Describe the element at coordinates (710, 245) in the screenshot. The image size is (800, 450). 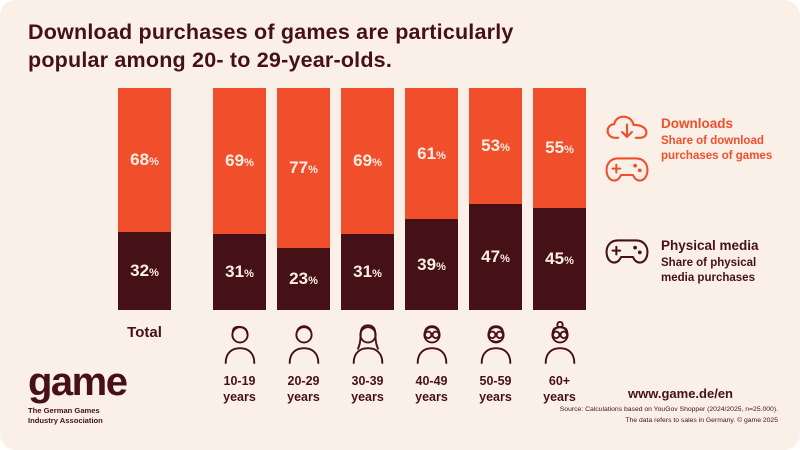
I see `legend-physical-label: Physical media` at that location.